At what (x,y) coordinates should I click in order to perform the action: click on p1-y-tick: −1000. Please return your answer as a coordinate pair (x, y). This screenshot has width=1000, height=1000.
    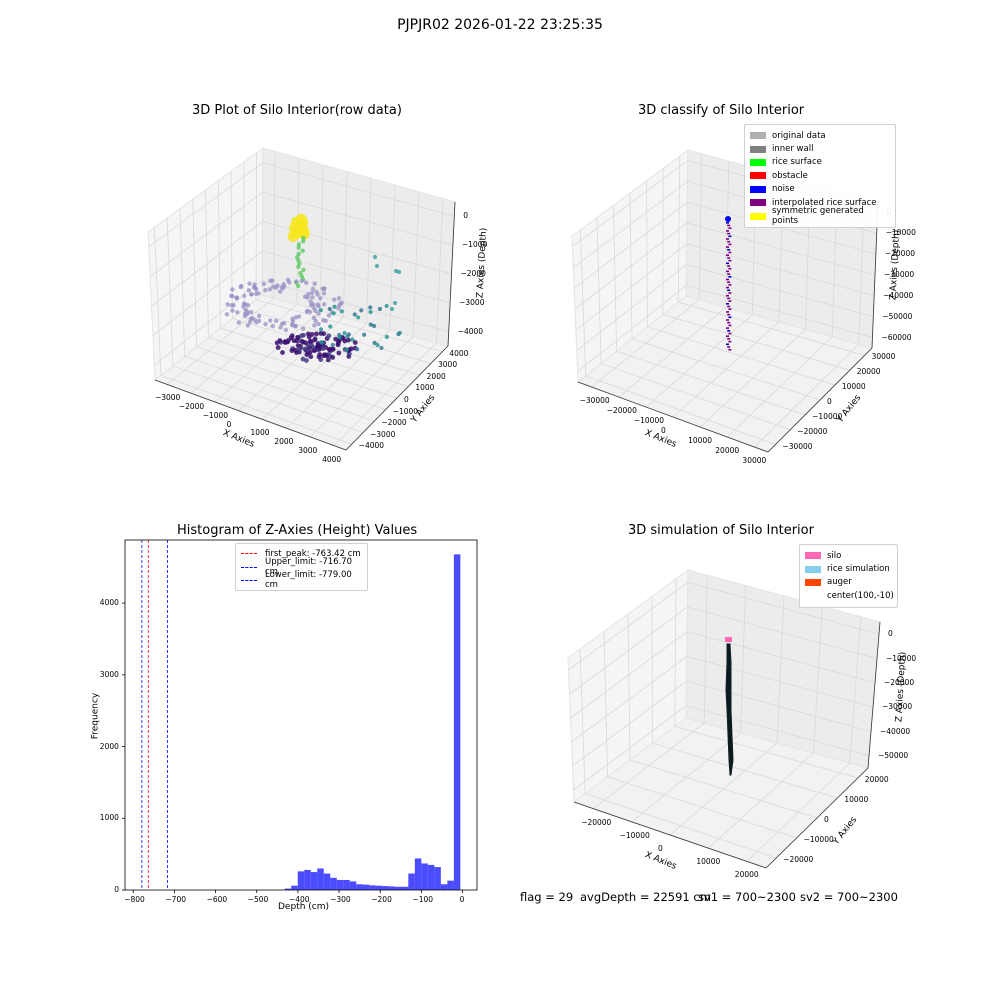
    Looking at the image, I should click on (405, 411).